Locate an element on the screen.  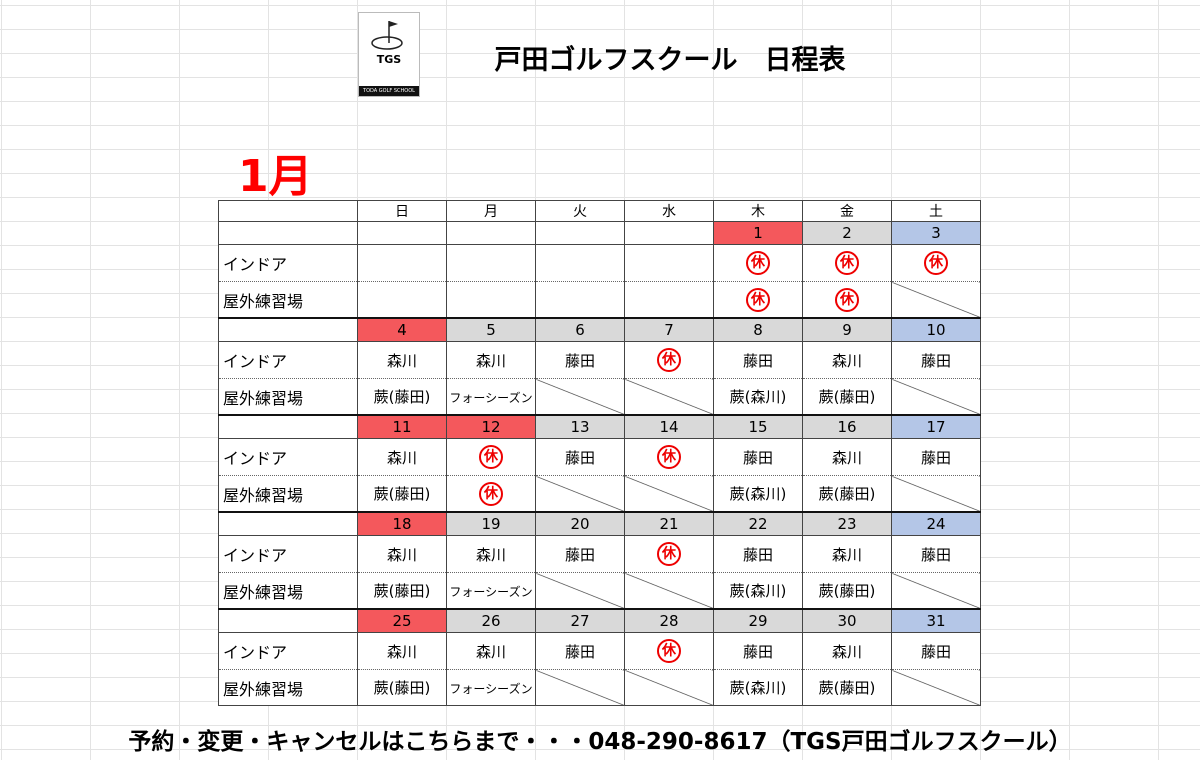
row-label: 屋外練習場 is located at coordinates (288, 591).